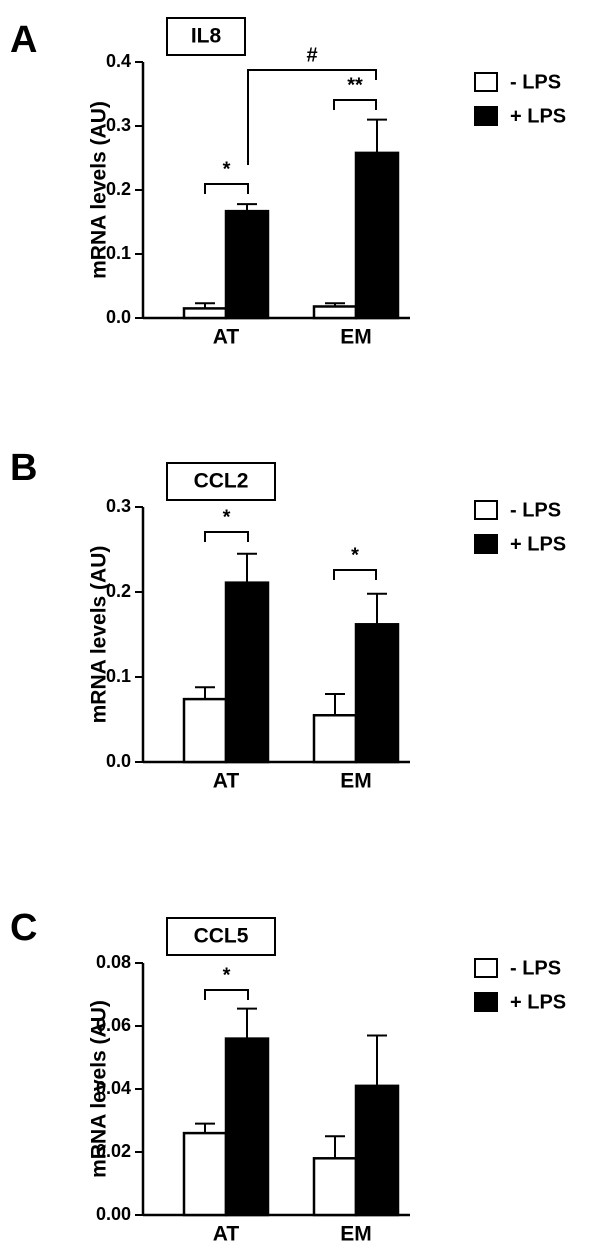 Image resolution: width=602 pixels, height=1256 pixels. What do you see at coordinates (23, 468) in the screenshot?
I see `panel-label: B` at bounding box center [23, 468].